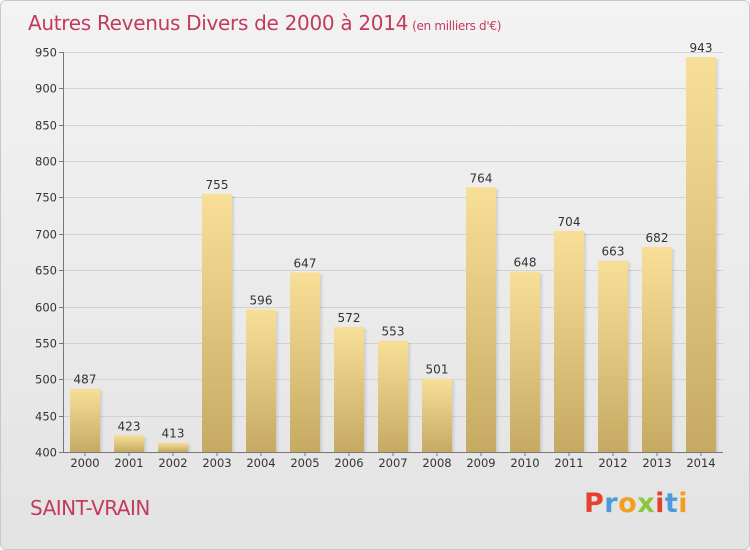  Describe the element at coordinates (46, 271) in the screenshot. I see `y-tick-label: 650` at that location.